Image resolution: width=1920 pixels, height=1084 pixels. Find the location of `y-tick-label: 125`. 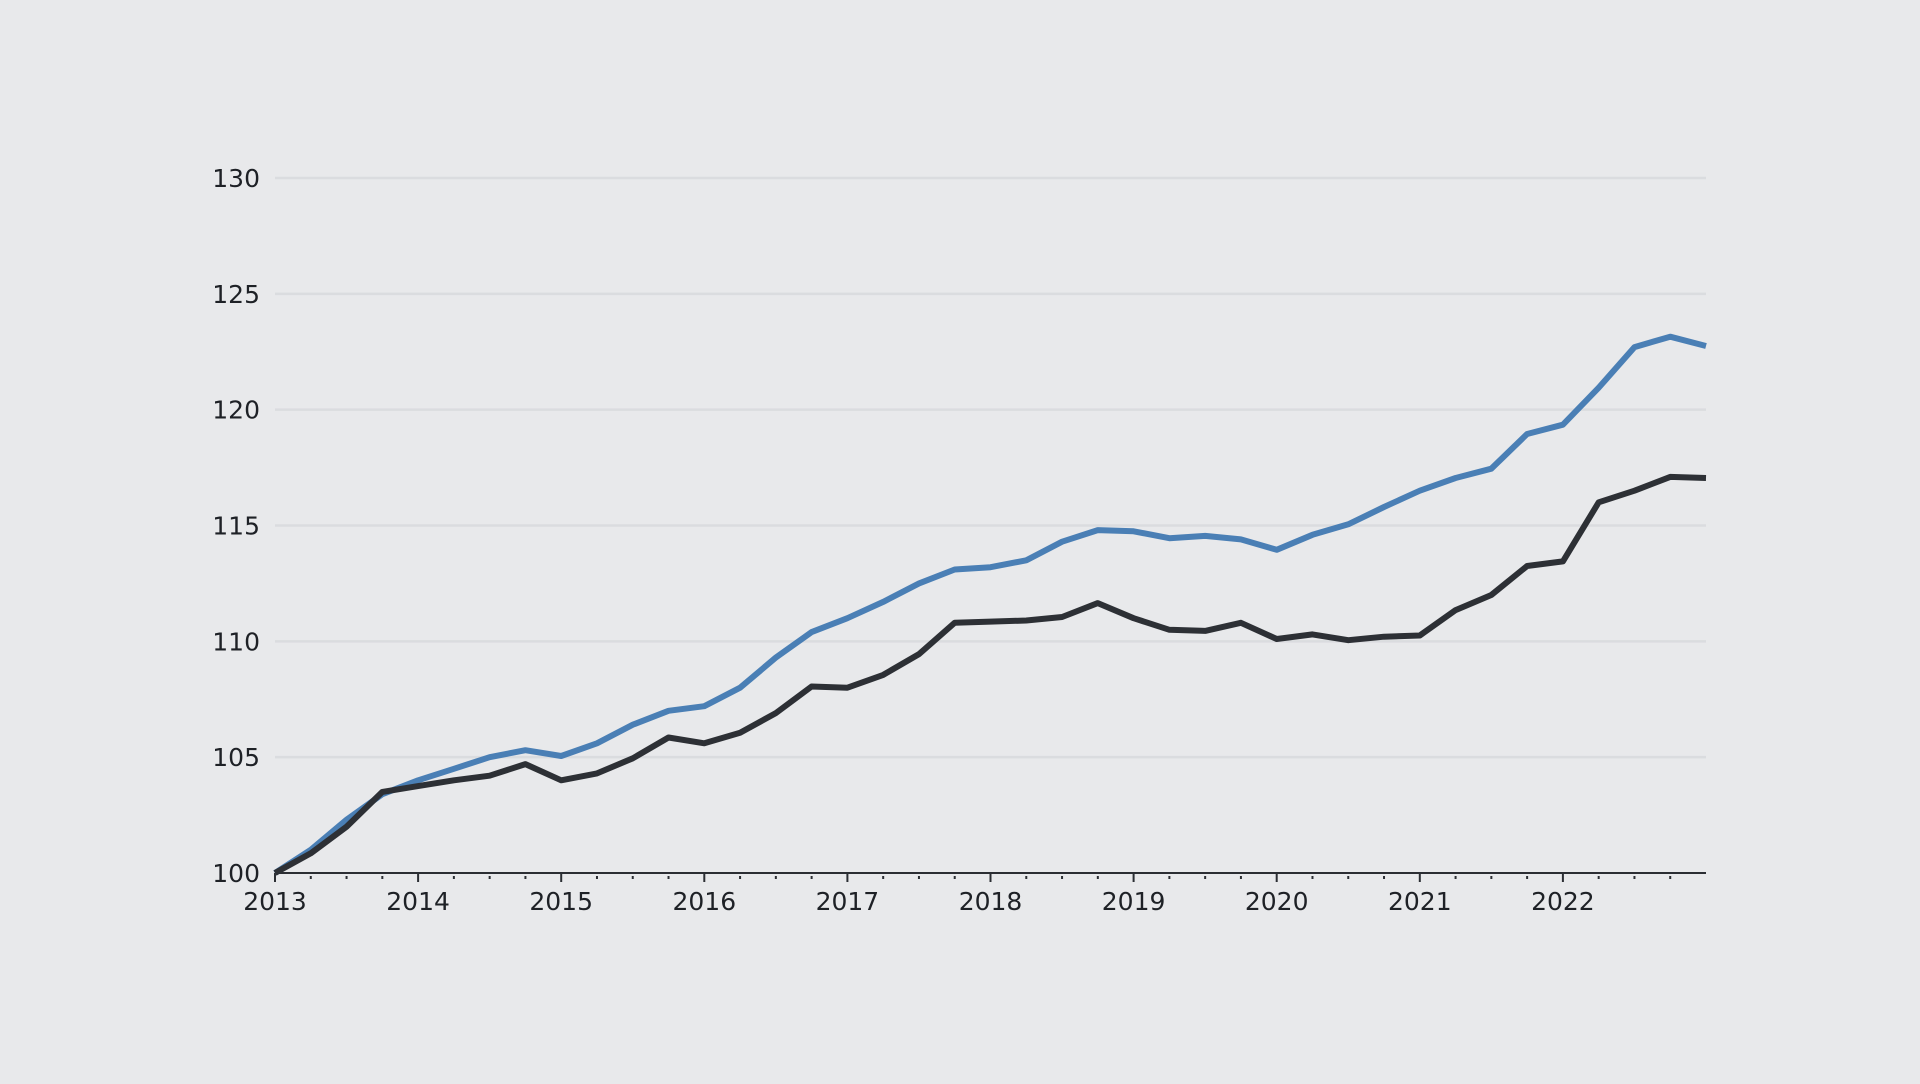

y-tick-label: 125 is located at coordinates (236, 294).